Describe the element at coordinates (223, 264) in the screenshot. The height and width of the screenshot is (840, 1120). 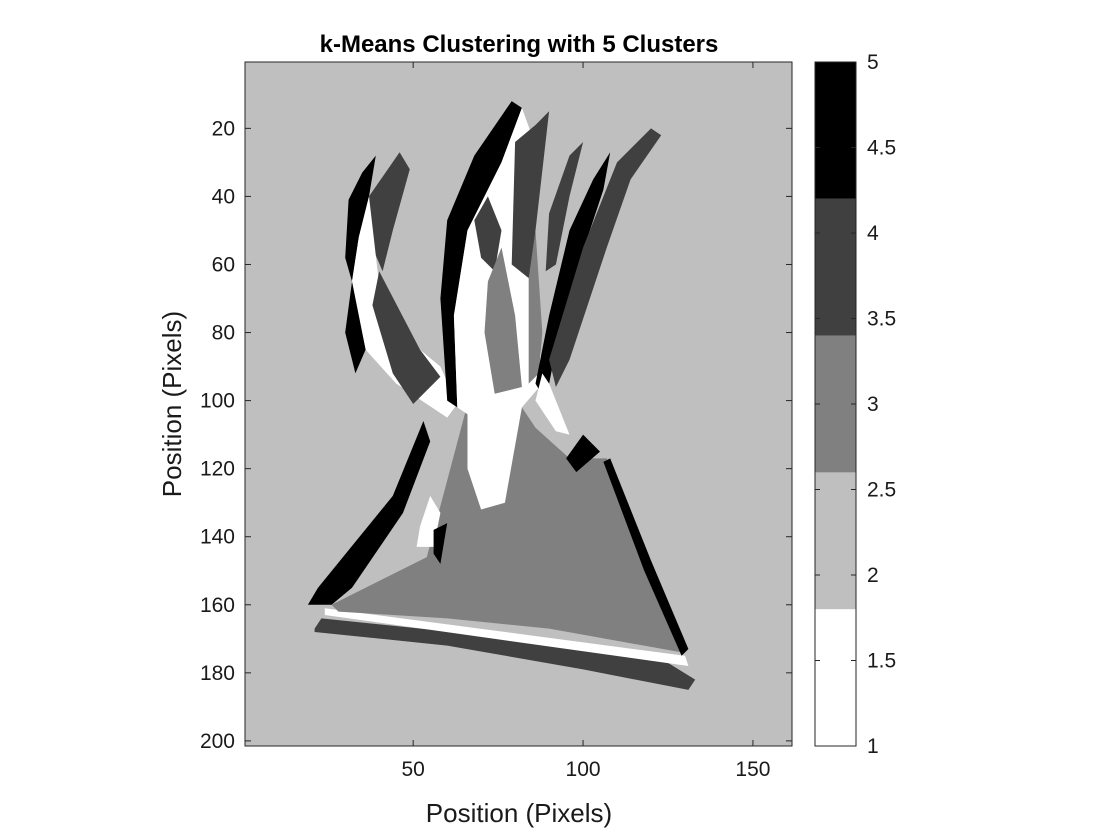
I see `y-tick-label-60: 60` at that location.